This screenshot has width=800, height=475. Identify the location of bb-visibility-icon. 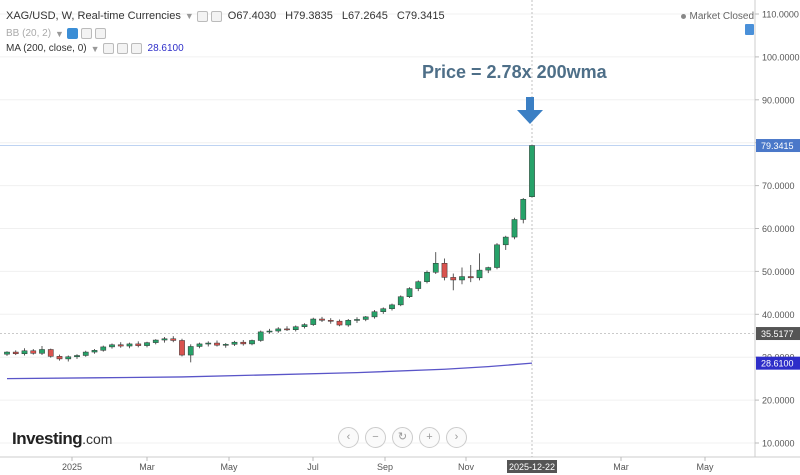
(72, 33).